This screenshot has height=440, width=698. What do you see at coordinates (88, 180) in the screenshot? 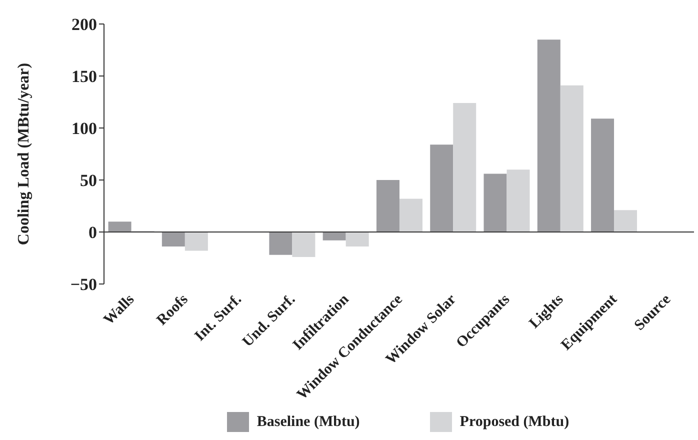
I see `y-tick-label: 50` at bounding box center [88, 180].